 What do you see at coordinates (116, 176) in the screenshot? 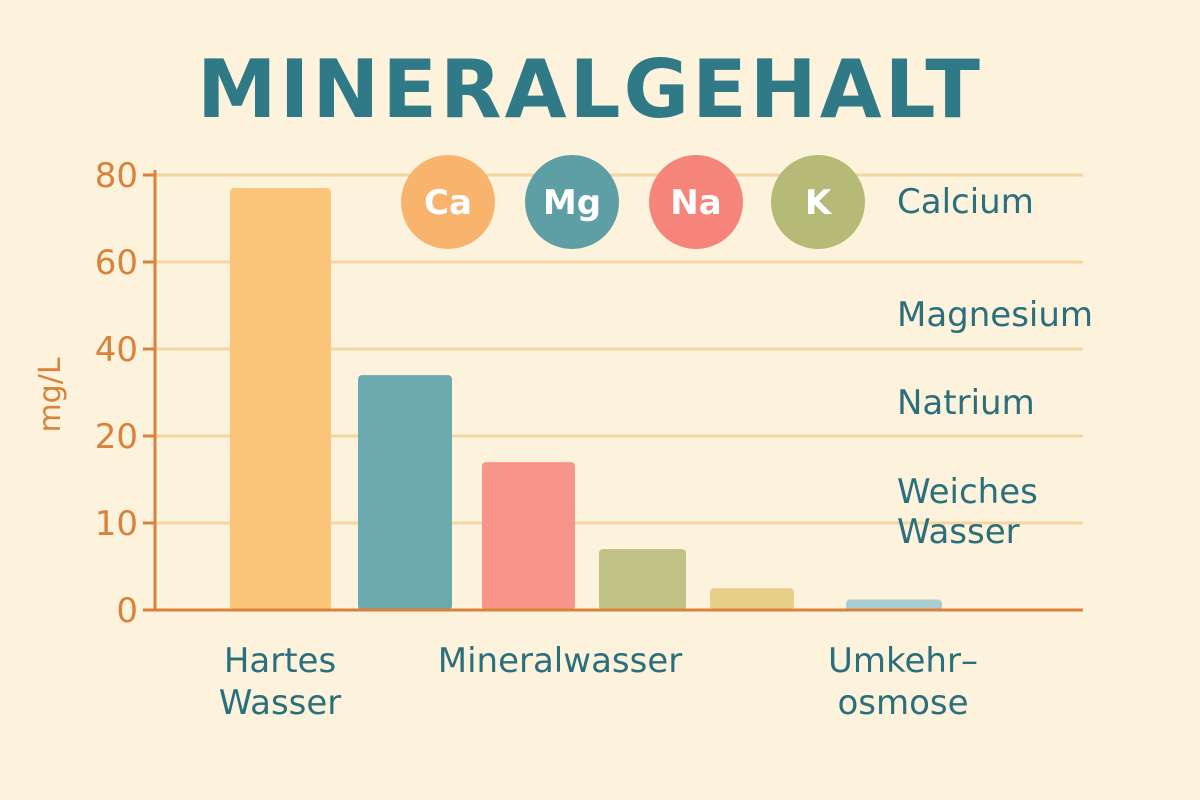
I see `y-tick-label: 80` at bounding box center [116, 176].